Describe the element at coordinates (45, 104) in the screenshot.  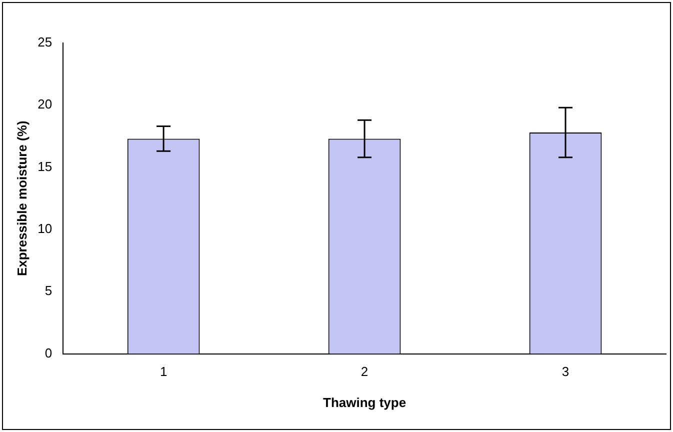
I see `y-tick-label: 20` at that location.